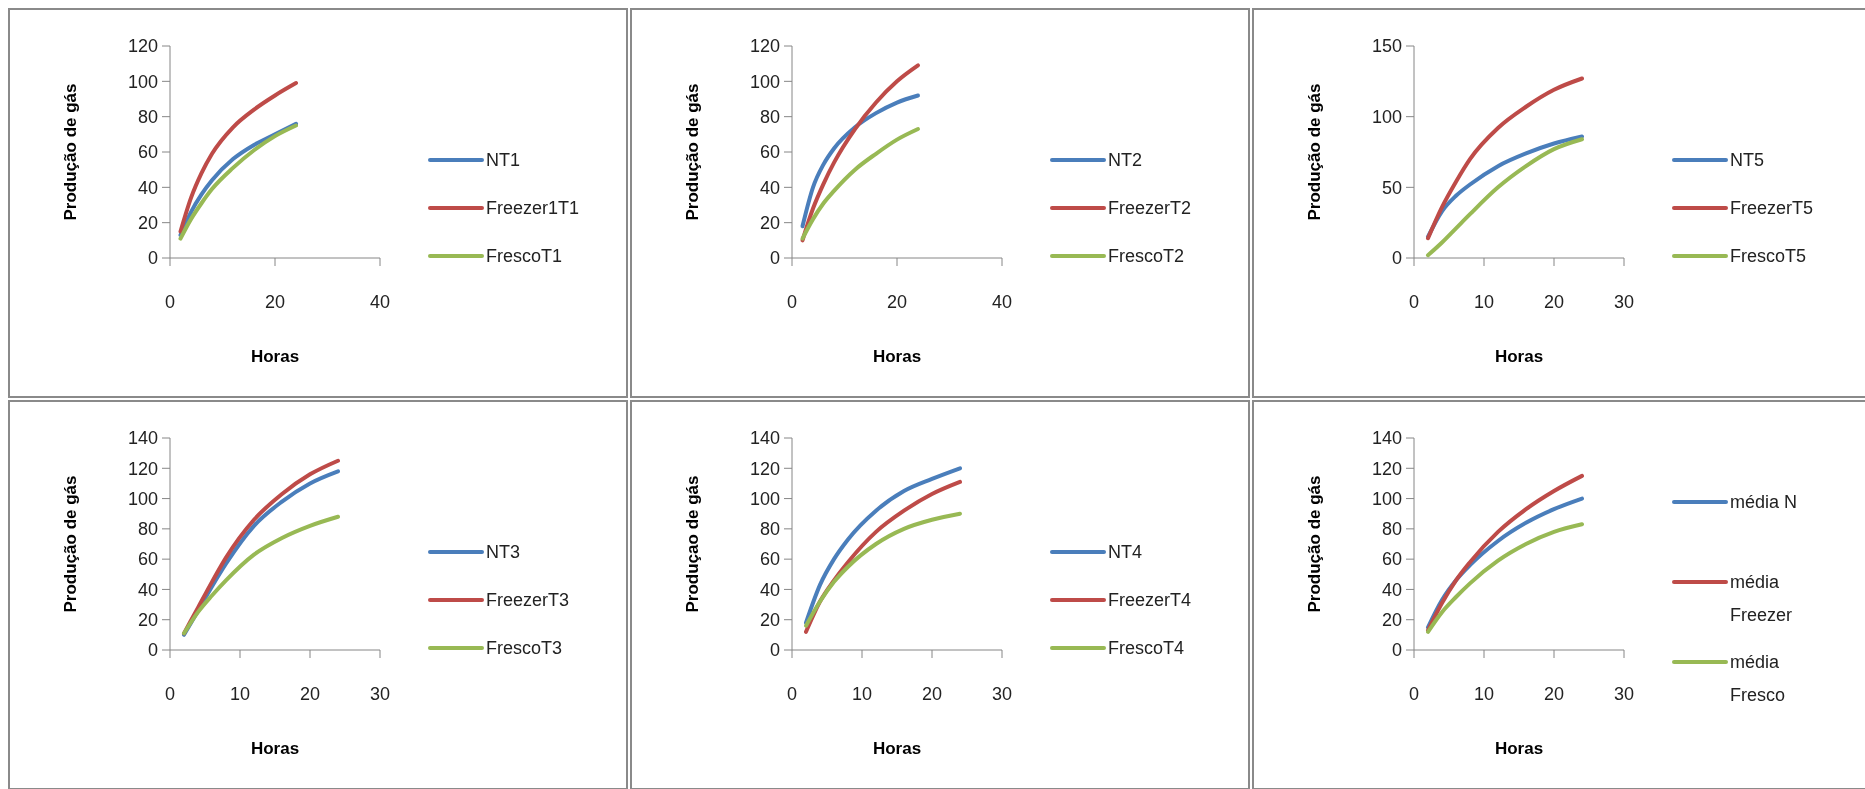  What do you see at coordinates (1146, 256) in the screenshot?
I see `legend-label: FrescoT2` at bounding box center [1146, 256].